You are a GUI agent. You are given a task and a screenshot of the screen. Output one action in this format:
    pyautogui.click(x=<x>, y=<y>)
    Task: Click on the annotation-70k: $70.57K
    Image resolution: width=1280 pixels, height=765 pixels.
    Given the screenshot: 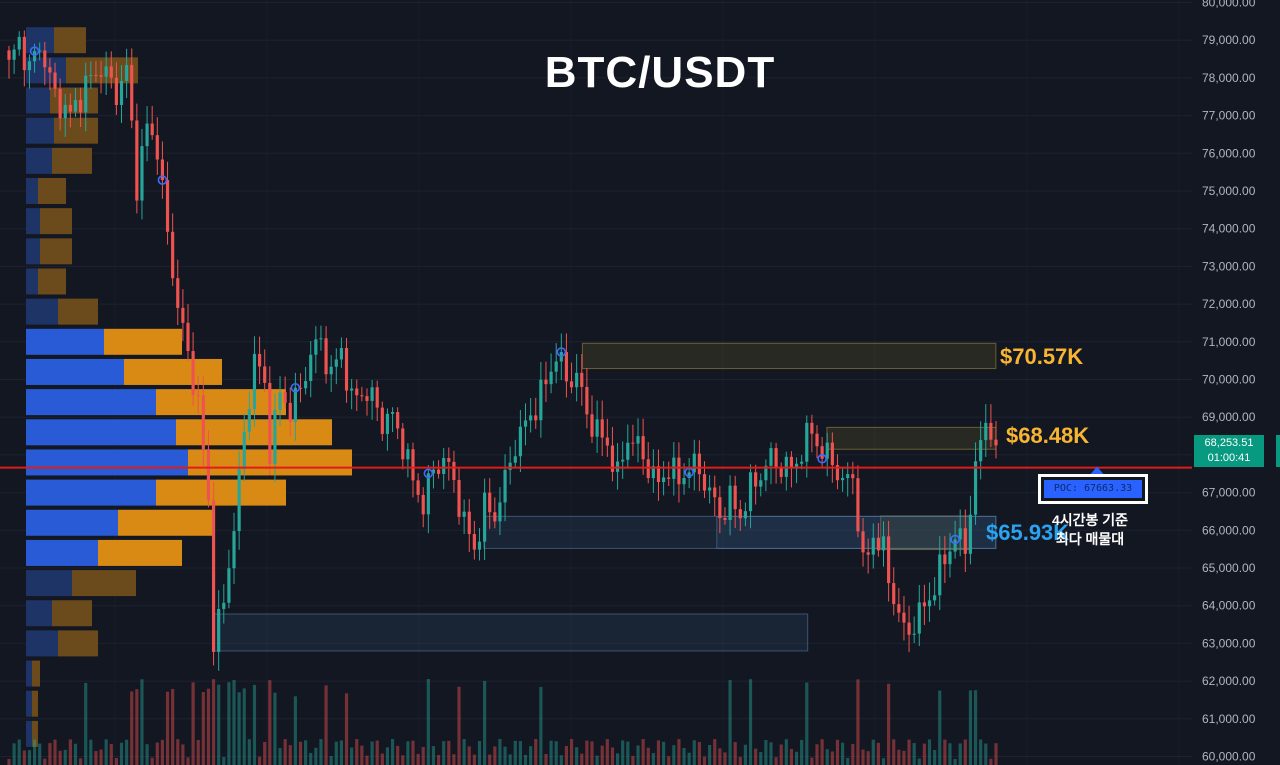 What is the action you would take?
    pyautogui.click(x=1042, y=356)
    